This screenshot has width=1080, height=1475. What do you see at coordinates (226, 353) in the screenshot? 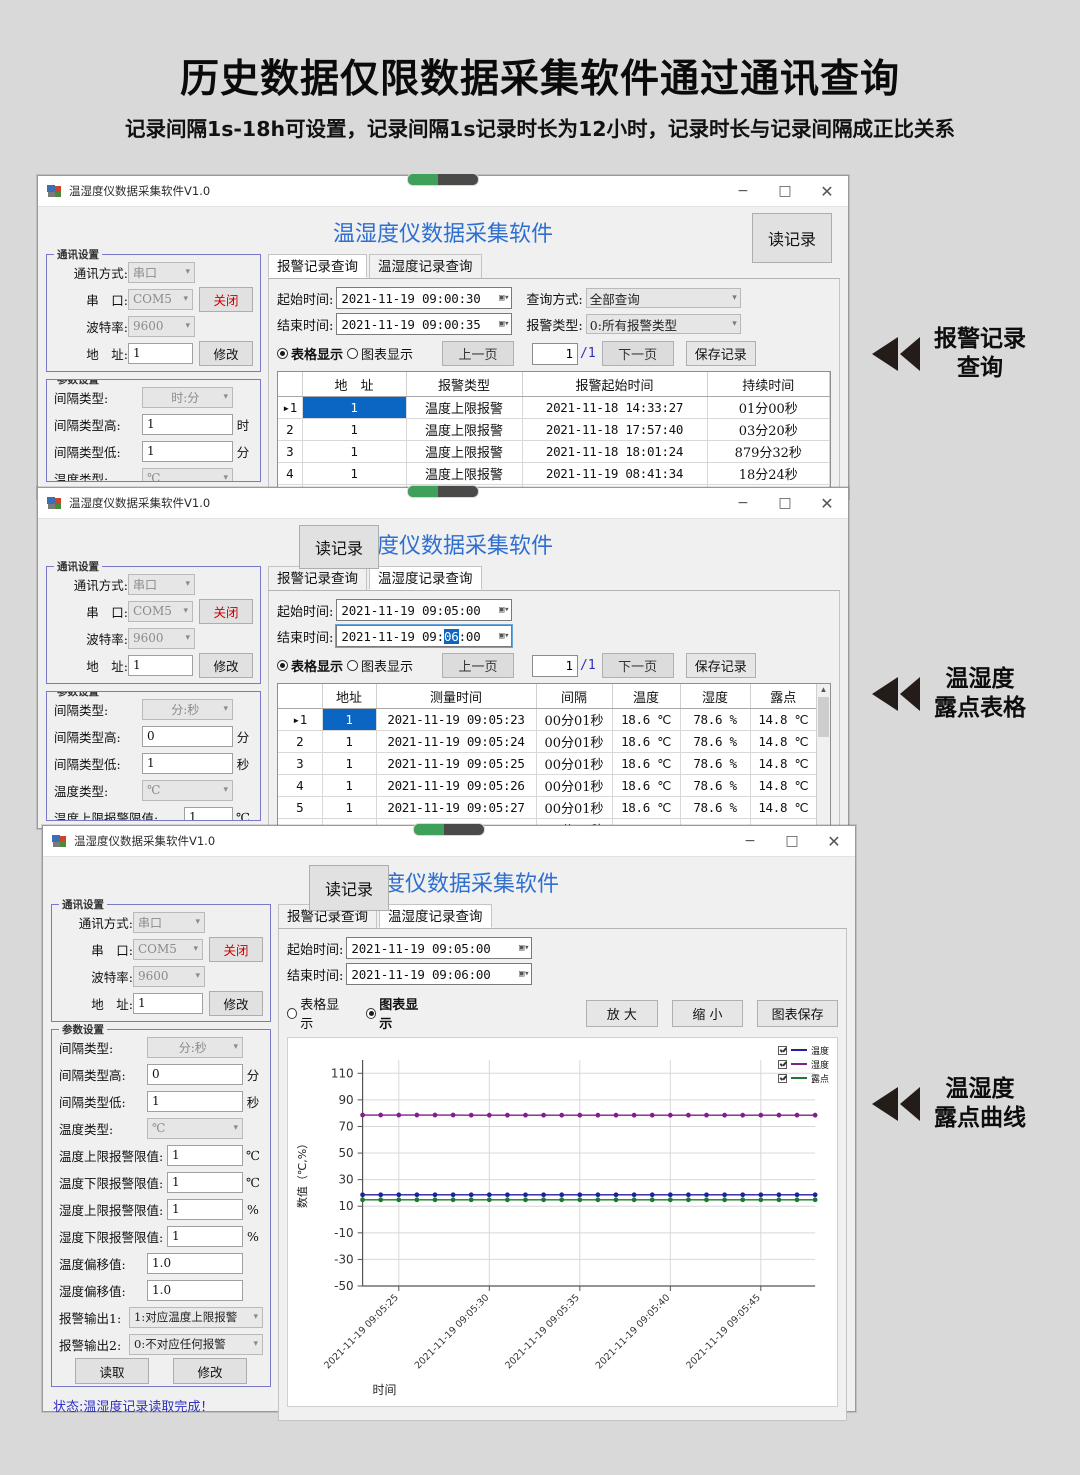
I see `comm-modify-button: 修改` at bounding box center [226, 353].